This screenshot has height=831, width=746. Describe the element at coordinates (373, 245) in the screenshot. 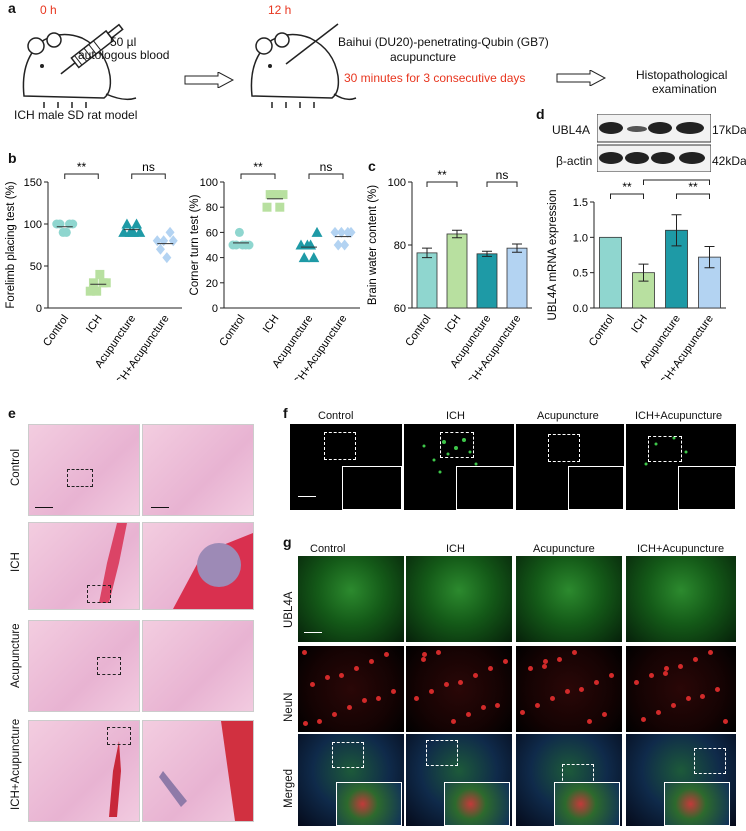

I see `y-axis-title: Brain water content (%)` at that location.